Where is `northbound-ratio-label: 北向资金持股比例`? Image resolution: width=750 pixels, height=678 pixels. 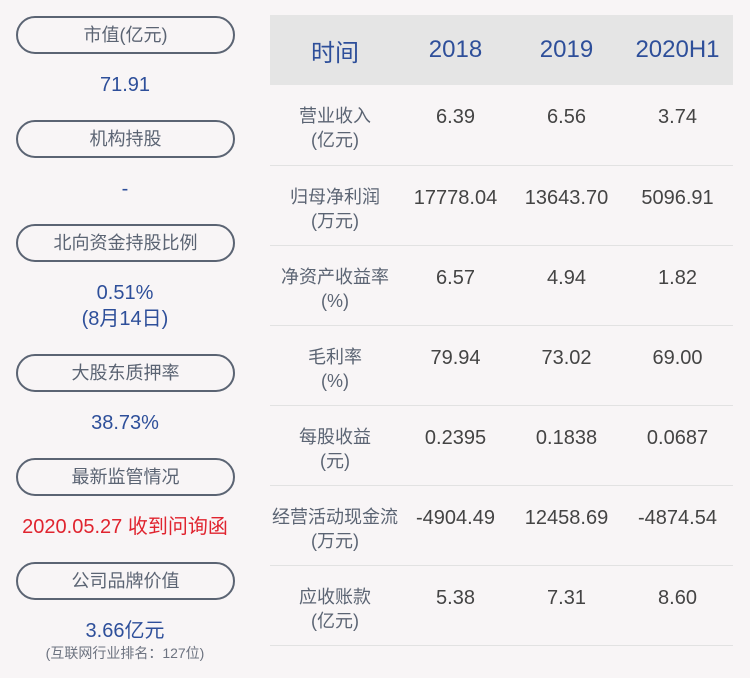
northbound-ratio-label: 北向资金持股比例 is located at coordinates (125, 243).